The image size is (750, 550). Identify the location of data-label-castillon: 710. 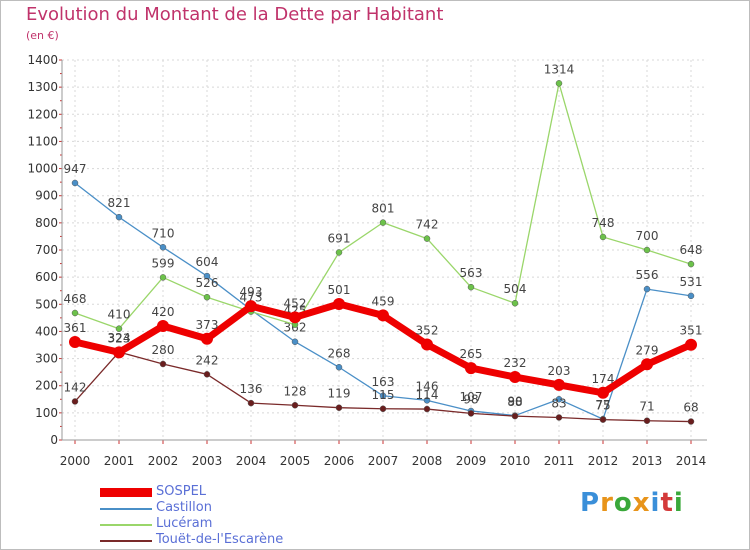
(163, 233).